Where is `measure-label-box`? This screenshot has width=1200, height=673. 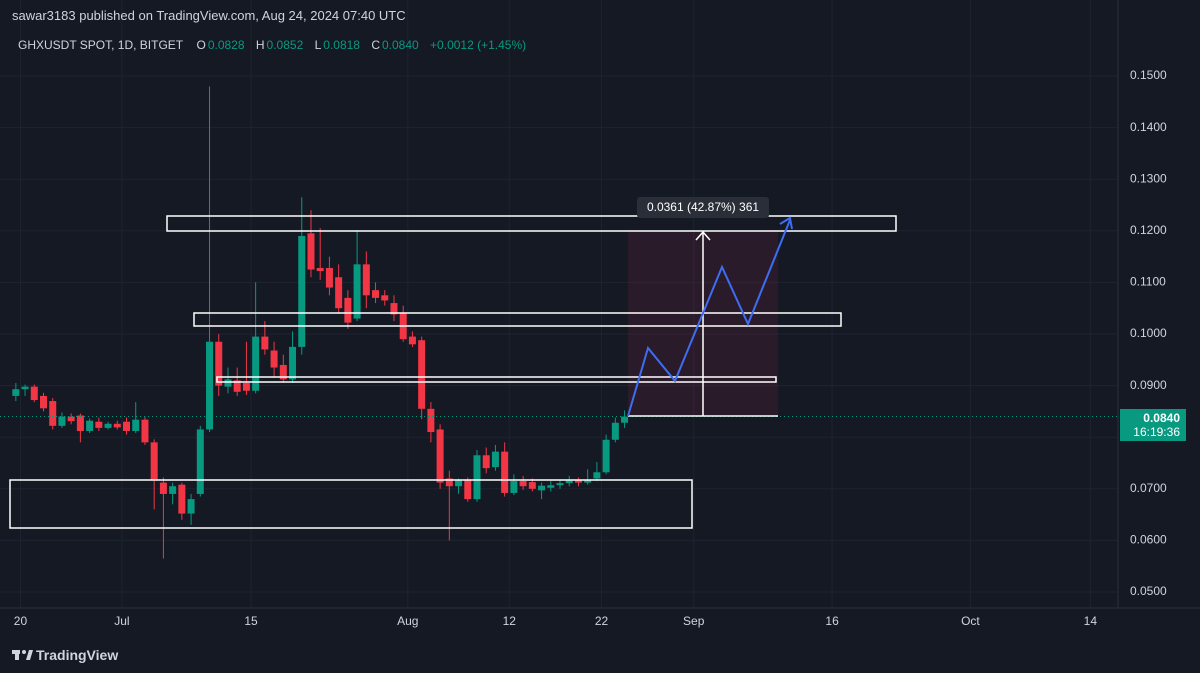 measure-label-box is located at coordinates (703, 207).